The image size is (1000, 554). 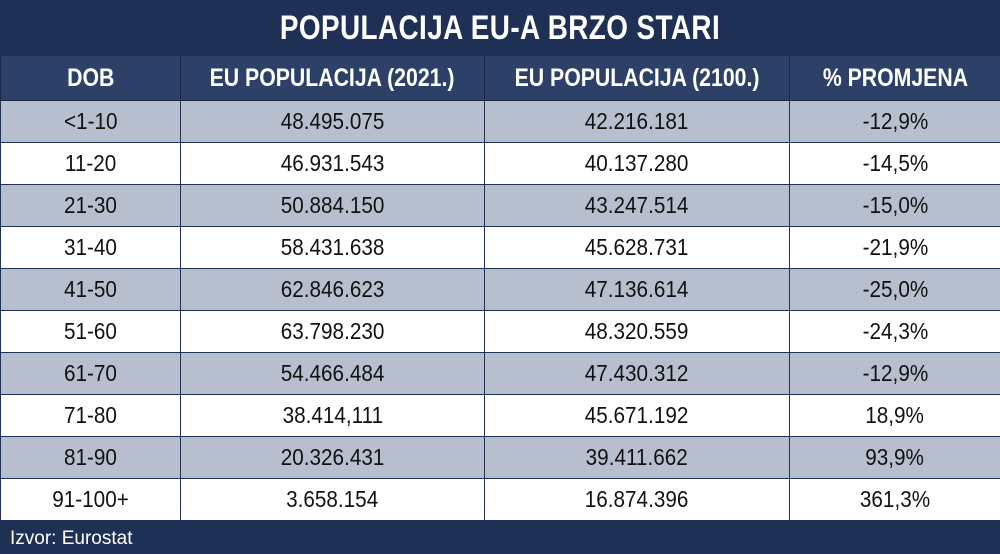 I want to click on population-2100-cell: 47.136.614, so click(x=637, y=289).